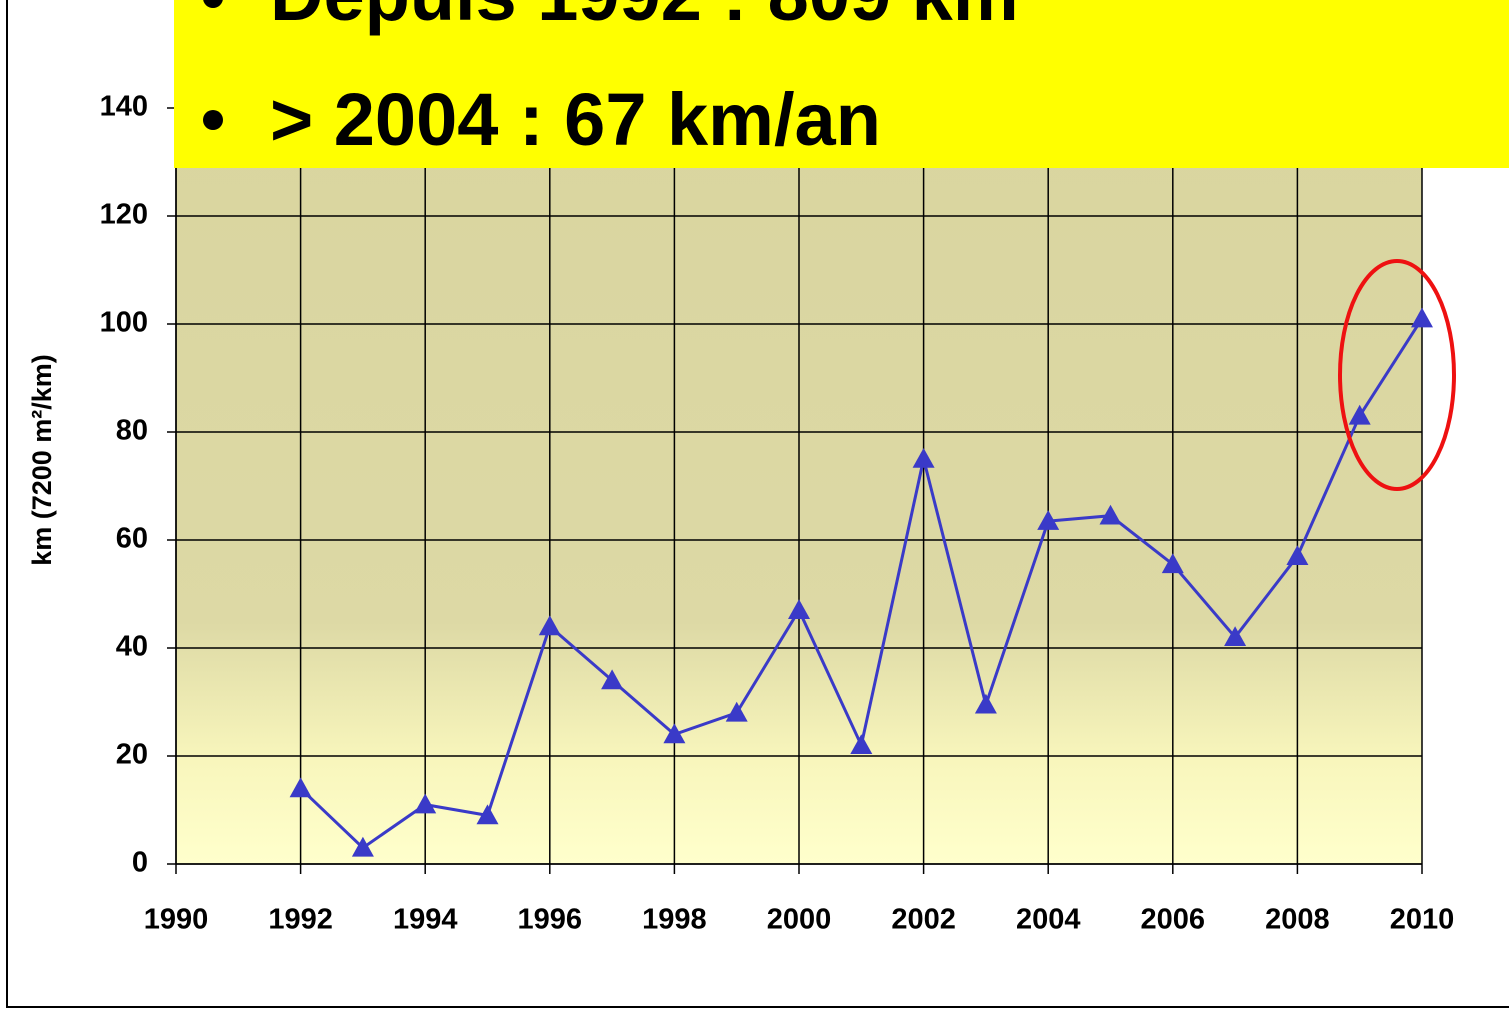 Image resolution: width=1509 pixels, height=1010 pixels. Describe the element at coordinates (140, 863) in the screenshot. I see `y-tick-label: 0` at that location.